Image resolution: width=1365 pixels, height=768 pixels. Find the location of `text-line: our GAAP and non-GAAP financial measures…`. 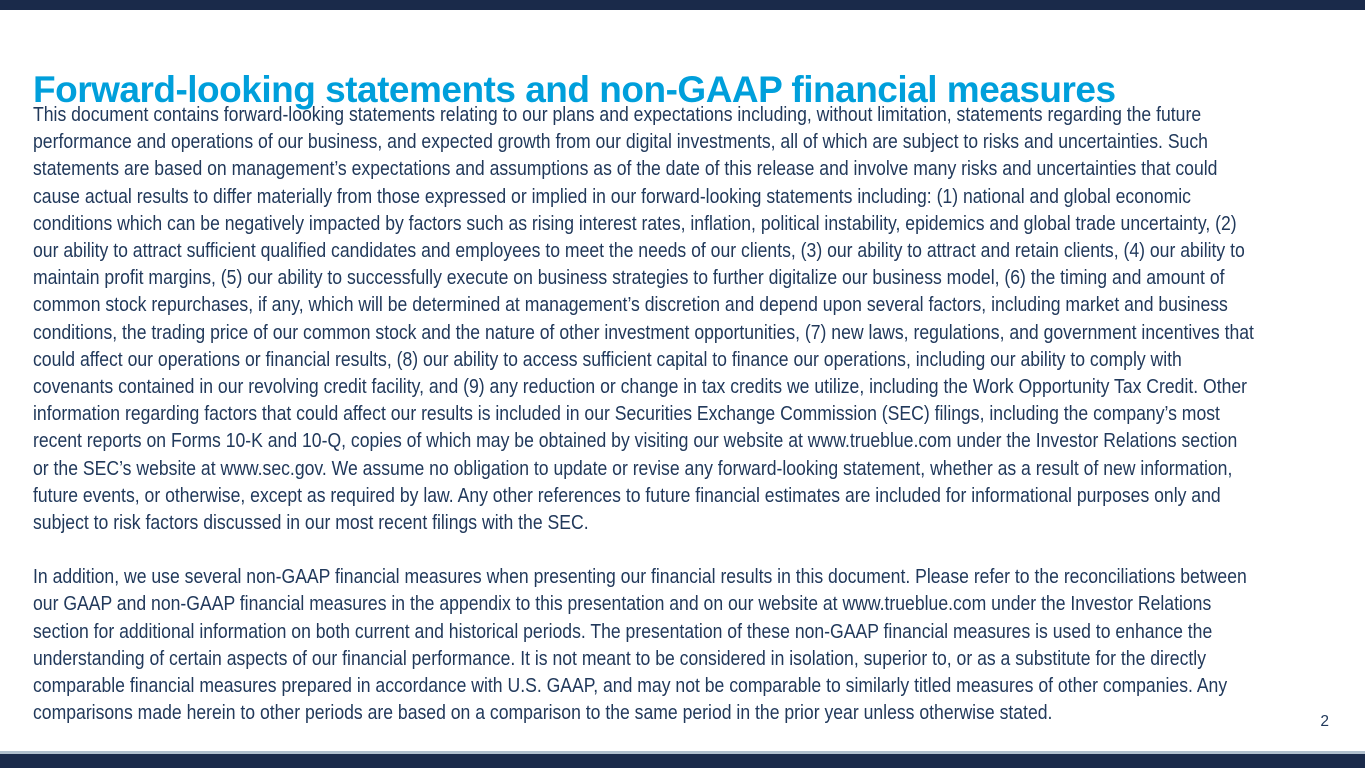

text-line: our GAAP and non-GAAP financial measures… is located at coordinates (622, 604).